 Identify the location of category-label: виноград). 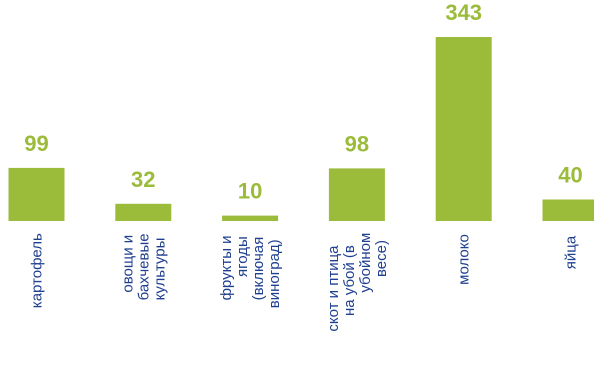
(274, 273).